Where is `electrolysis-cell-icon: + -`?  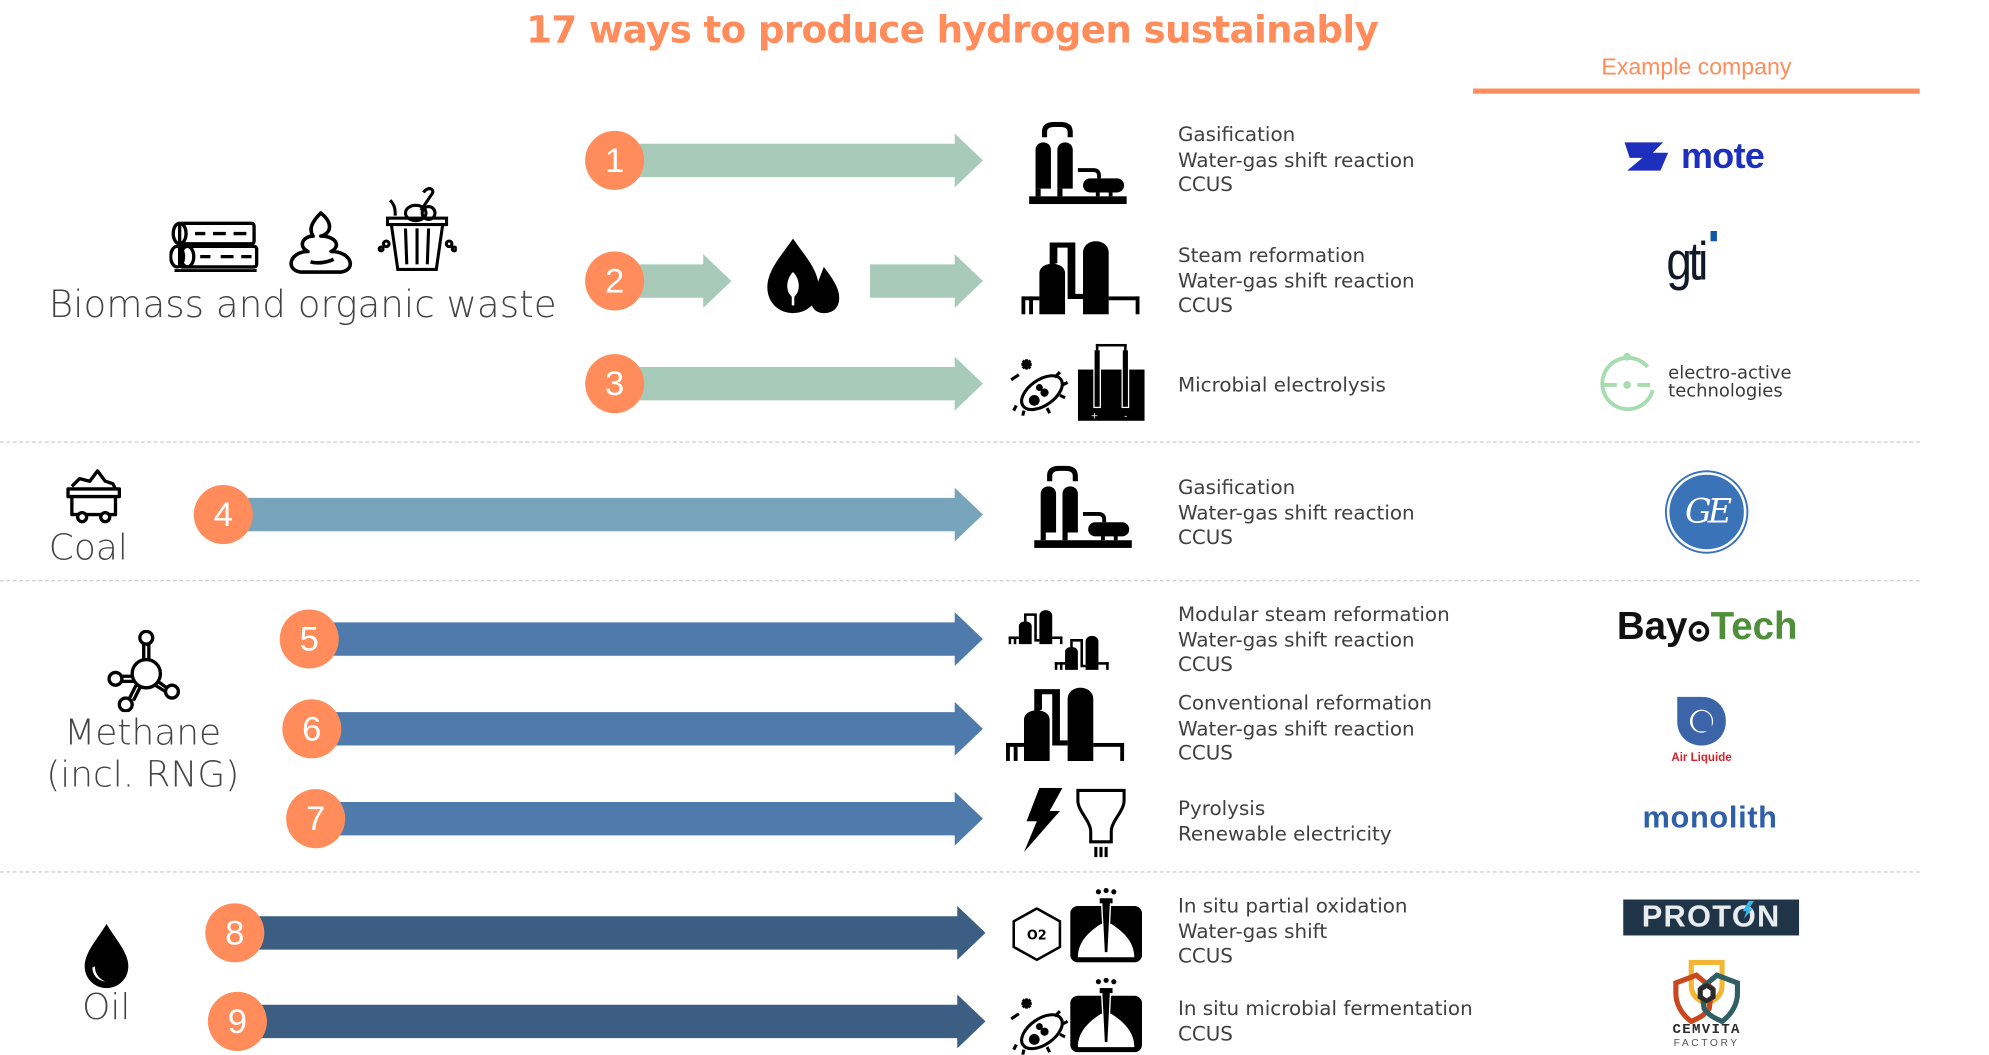
electrolysis-cell-icon: + - is located at coordinates (1111, 382).